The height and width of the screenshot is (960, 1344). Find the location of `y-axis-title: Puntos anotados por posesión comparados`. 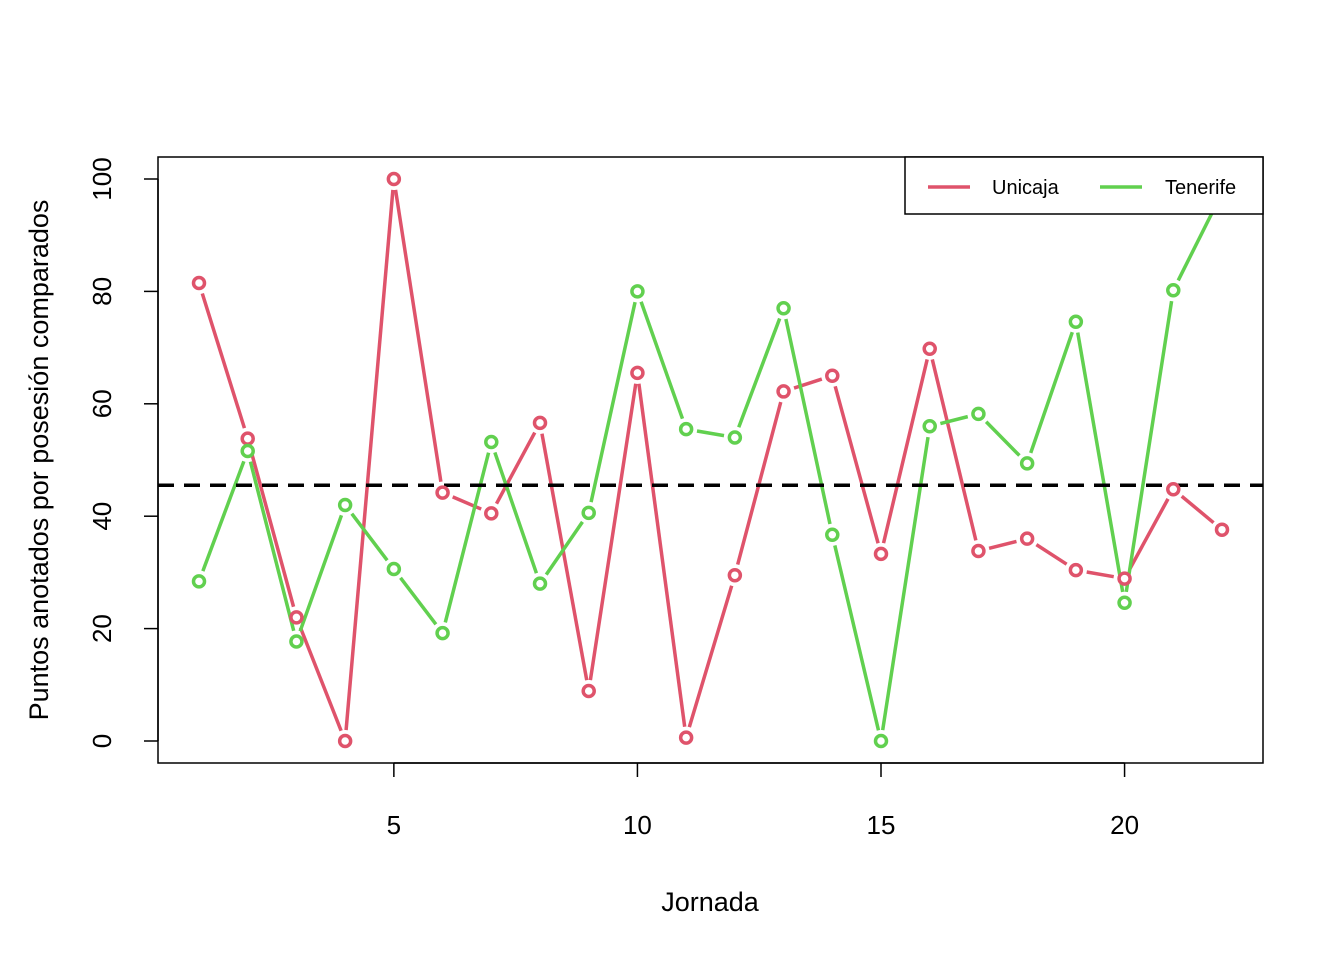

y-axis-title: Puntos anotados por posesión comparados is located at coordinates (39, 460).